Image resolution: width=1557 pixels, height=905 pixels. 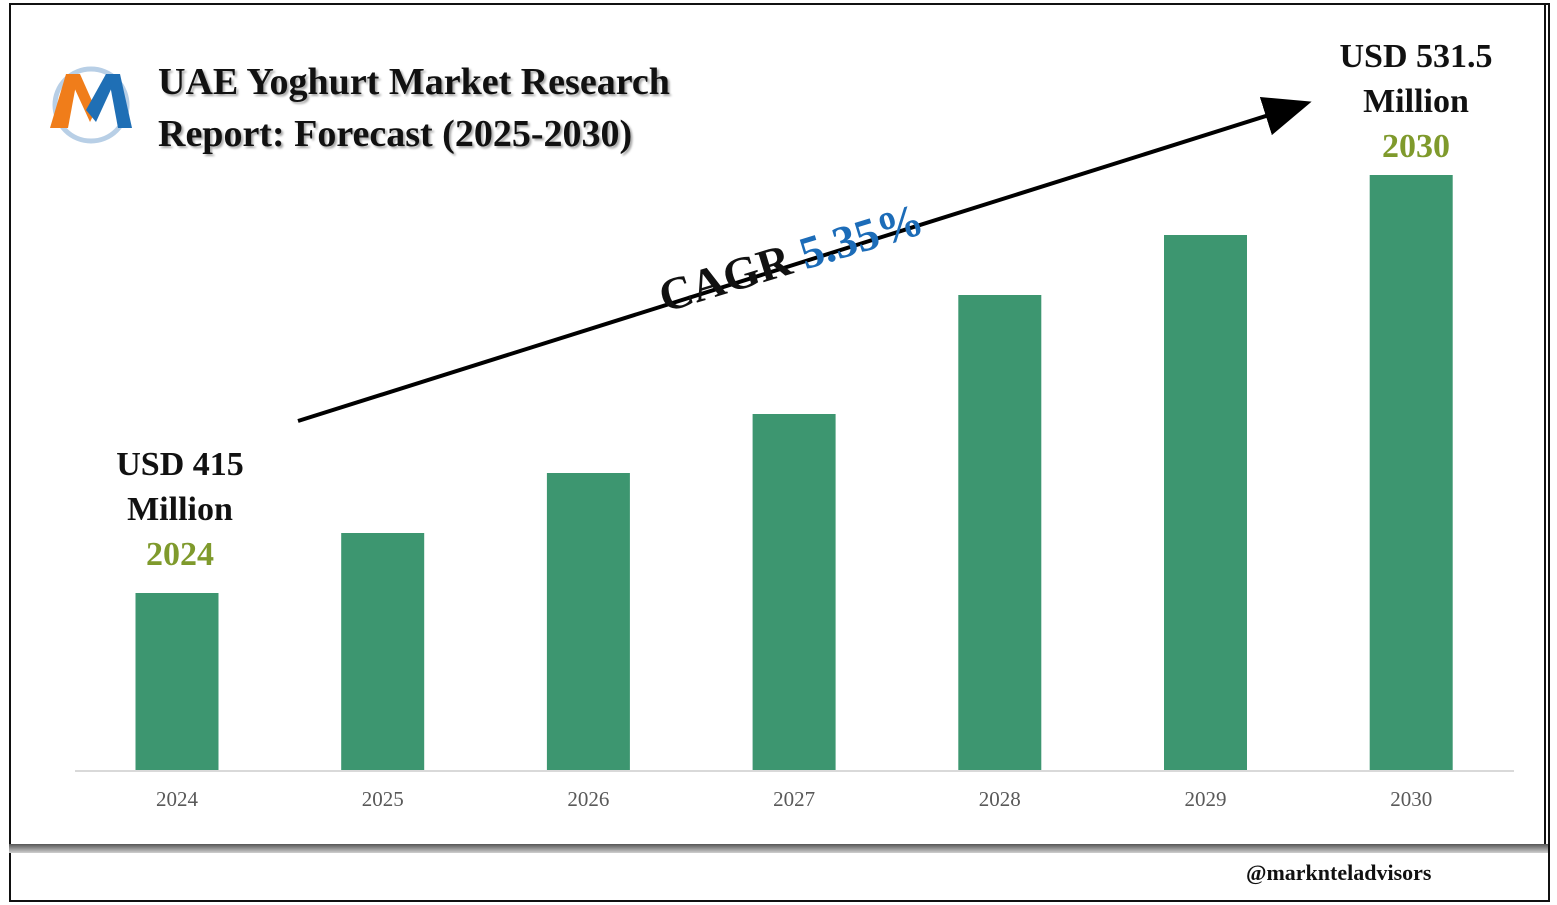 What do you see at coordinates (1205, 502) in the screenshot?
I see `bar-2029` at bounding box center [1205, 502].